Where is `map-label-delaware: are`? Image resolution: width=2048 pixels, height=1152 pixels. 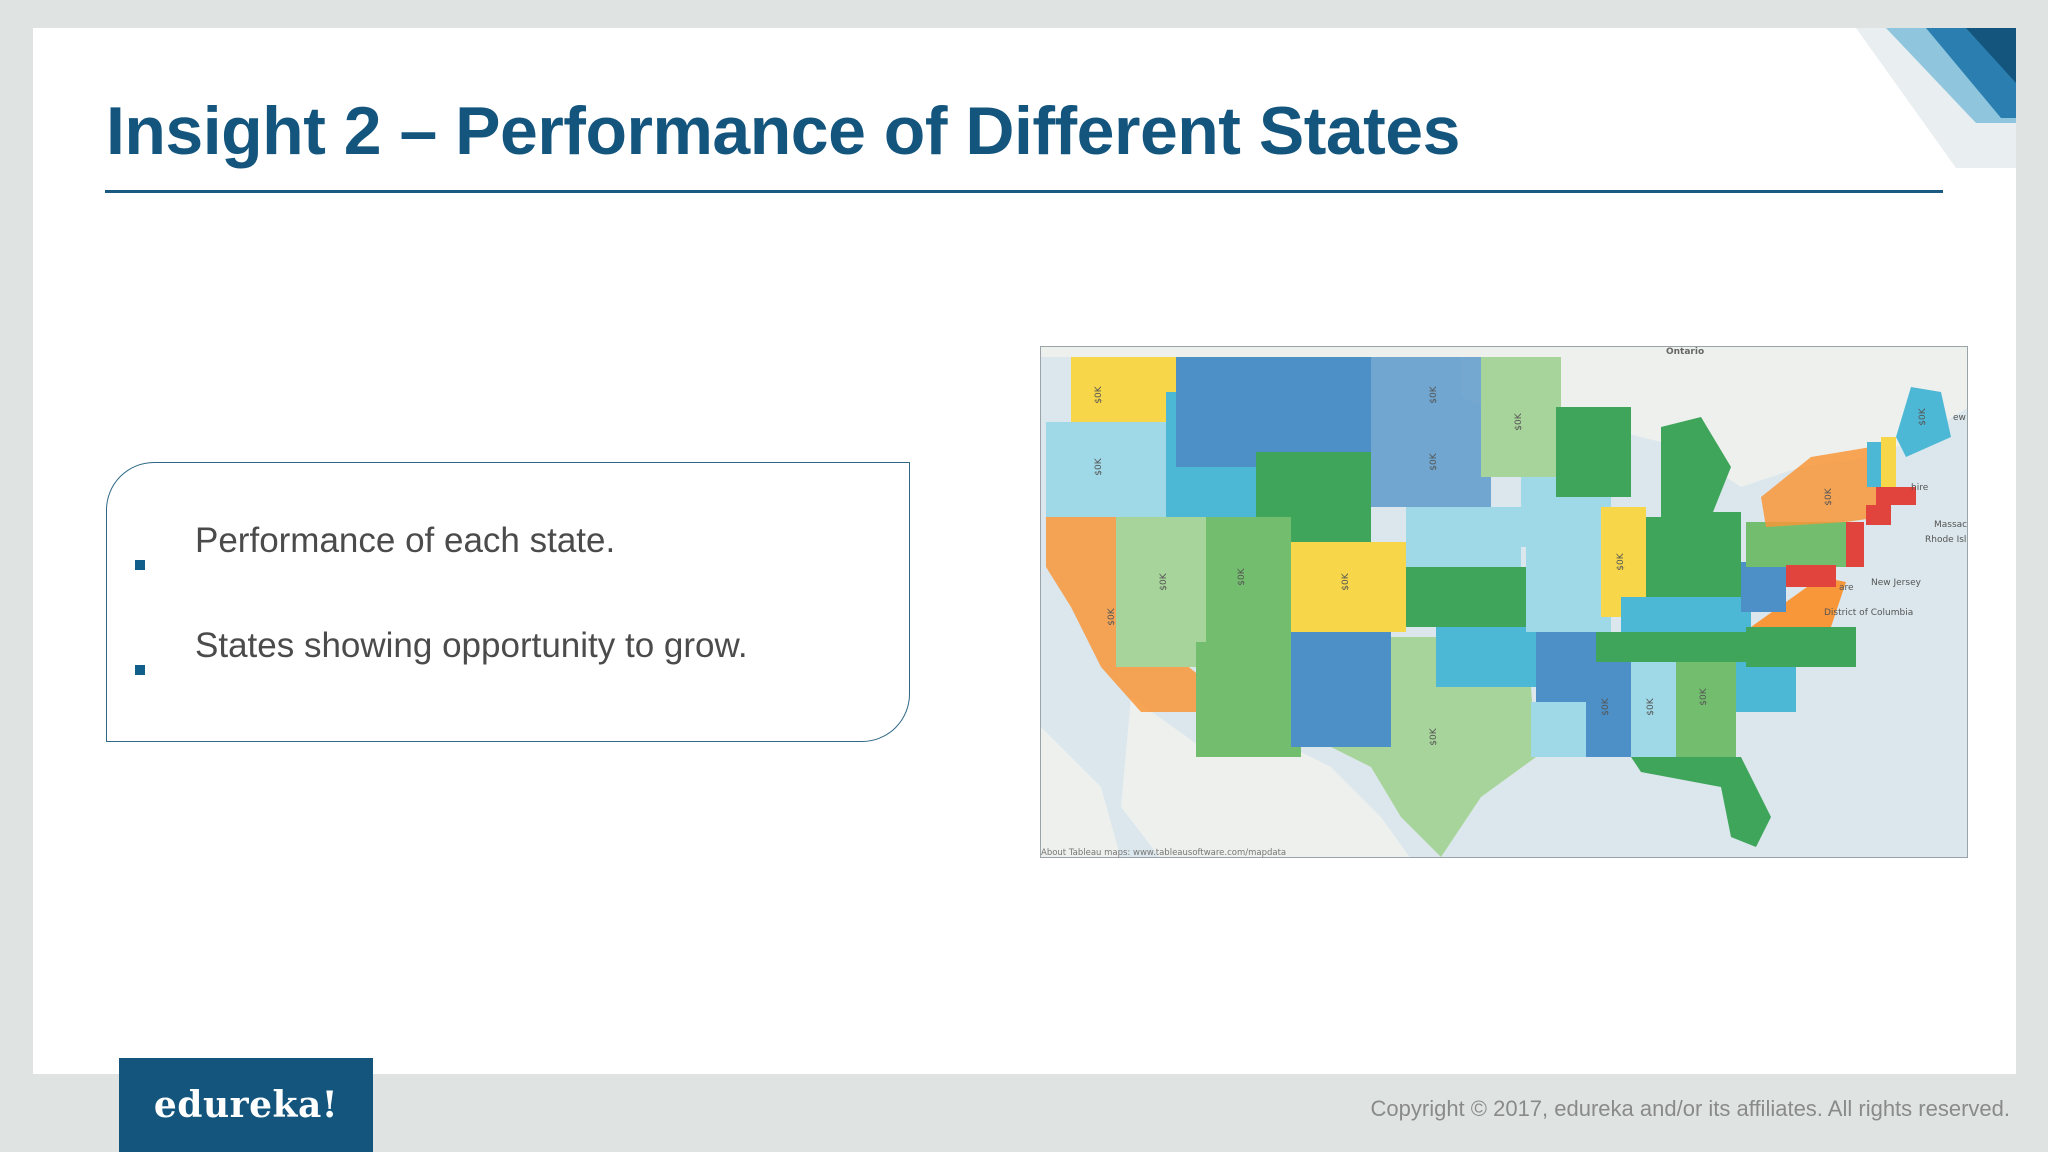 map-label-delaware: are is located at coordinates (1846, 588).